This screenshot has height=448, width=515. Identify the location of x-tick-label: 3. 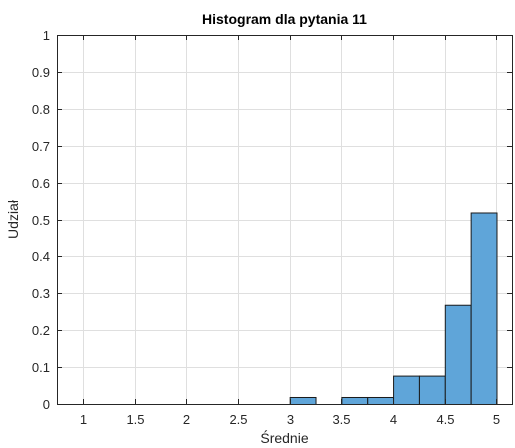
(290, 419).